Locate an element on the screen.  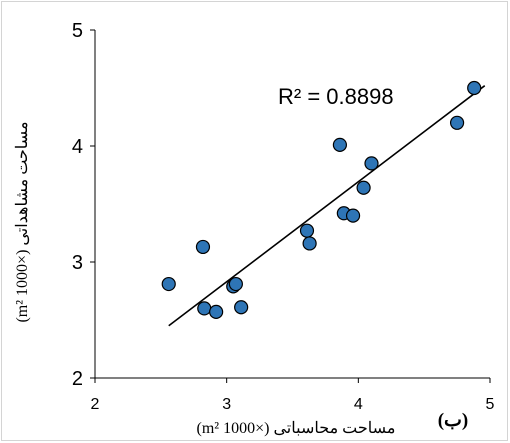
y-tick-label: 3 is located at coordinates (77, 263).